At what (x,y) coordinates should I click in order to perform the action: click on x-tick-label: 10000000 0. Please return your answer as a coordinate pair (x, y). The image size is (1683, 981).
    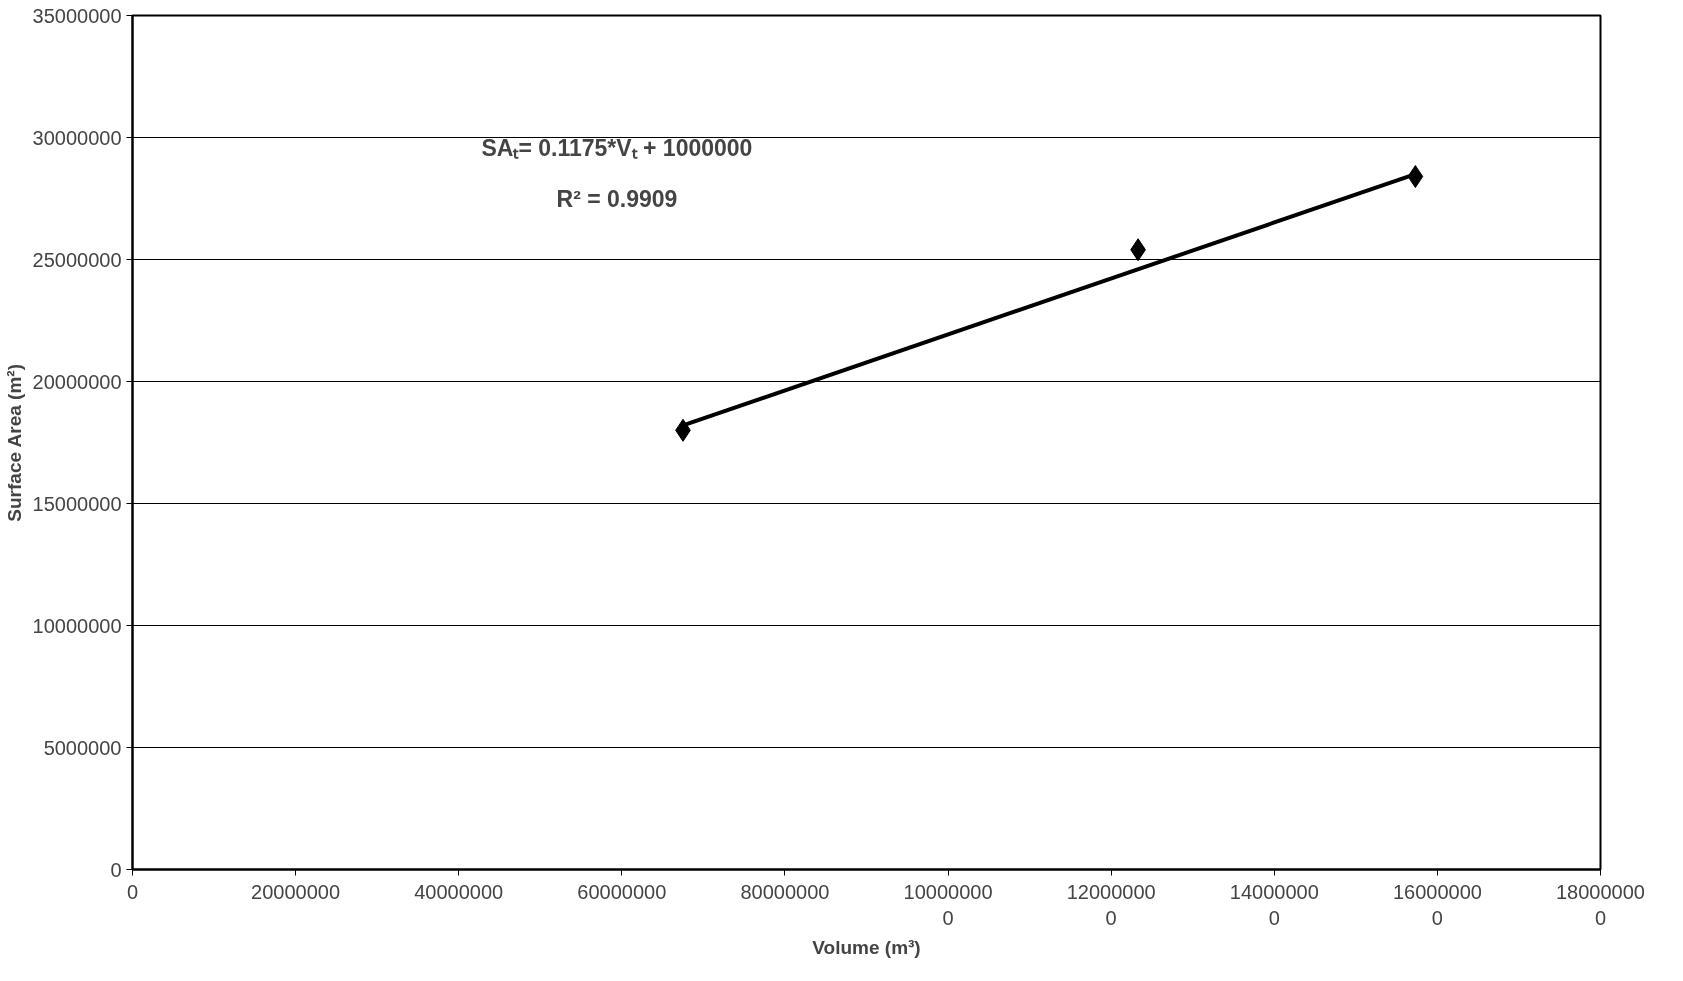
    Looking at the image, I should click on (948, 904).